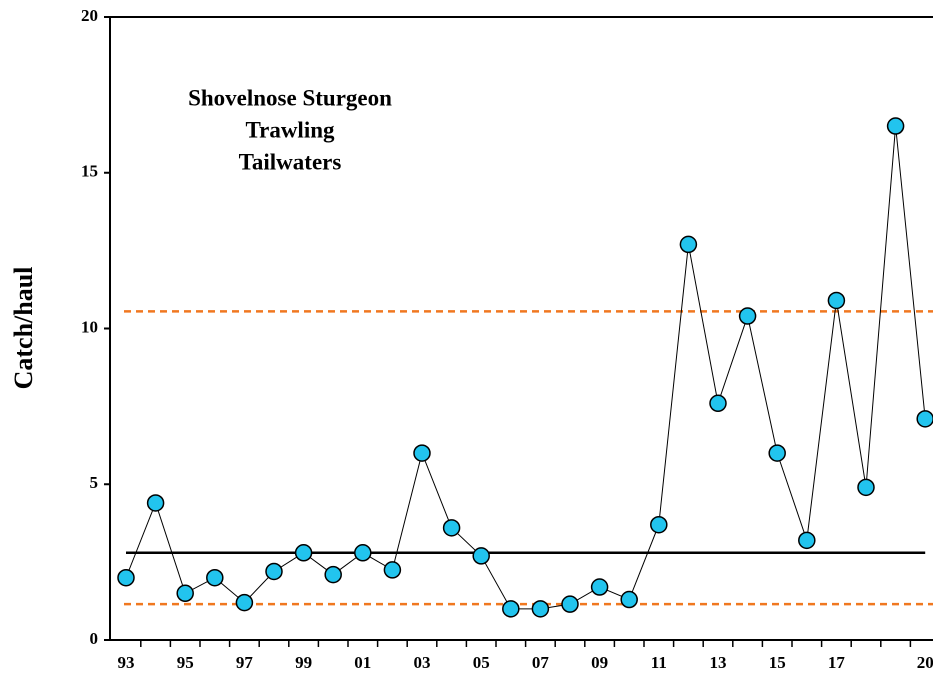  Describe the element at coordinates (541, 662) in the screenshot. I see `x-tick-label: 07` at that location.